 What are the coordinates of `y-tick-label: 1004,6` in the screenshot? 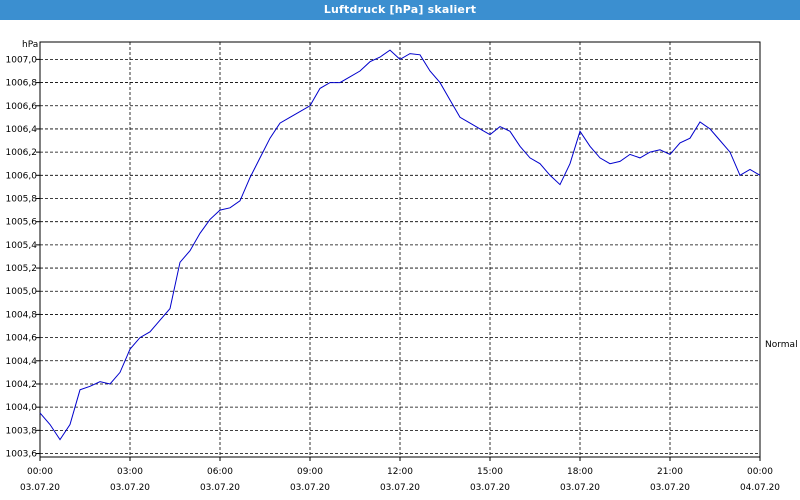 It's located at (22, 339).